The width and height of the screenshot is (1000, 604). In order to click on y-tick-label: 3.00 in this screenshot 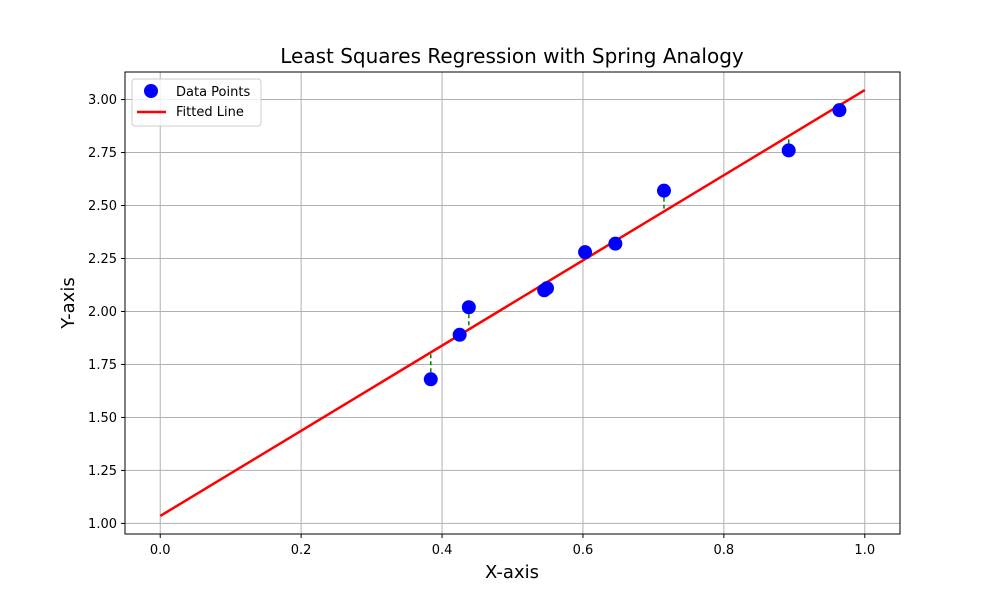, I will do `click(102, 100)`.